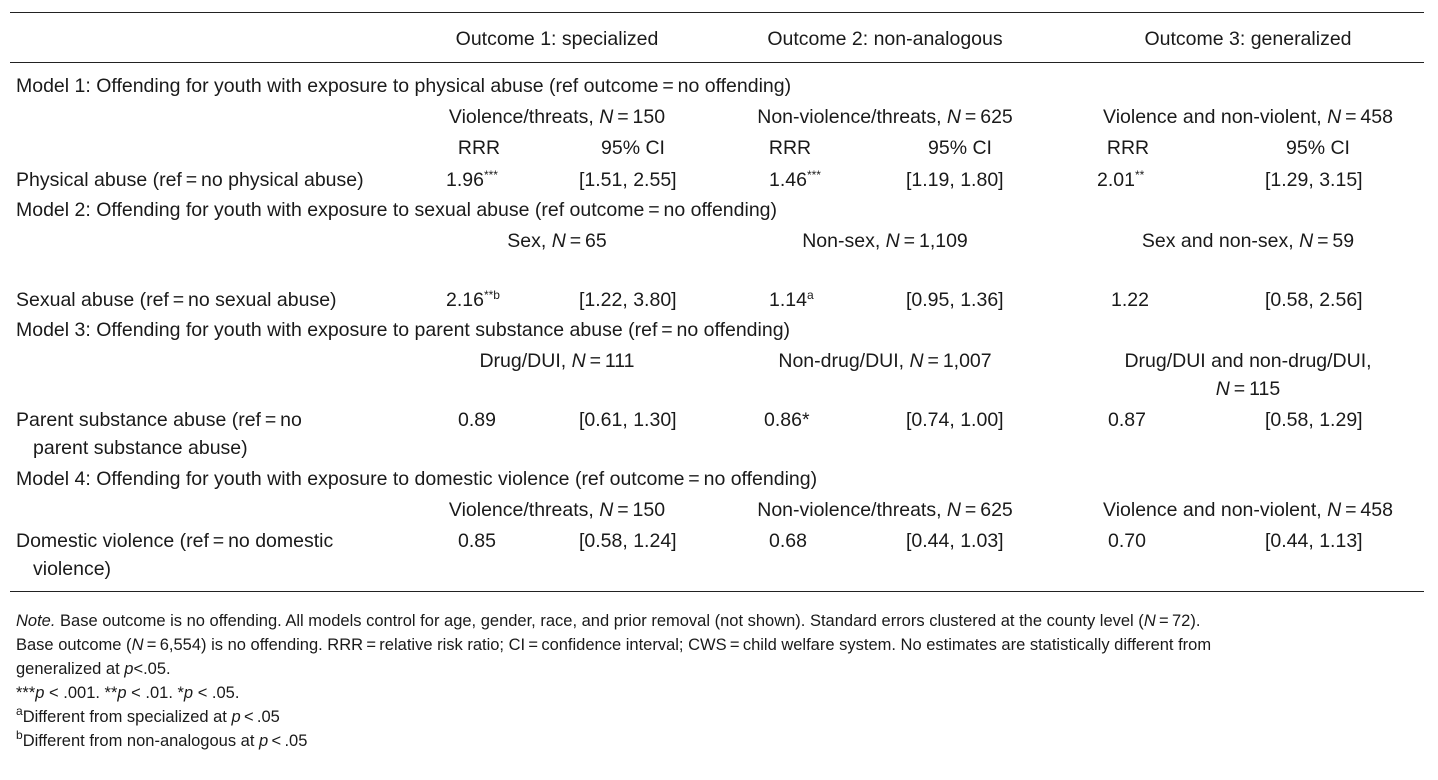  What do you see at coordinates (557, 361) in the screenshot?
I see `model-3-group-1: Drug/DUI, N = 111` at bounding box center [557, 361].